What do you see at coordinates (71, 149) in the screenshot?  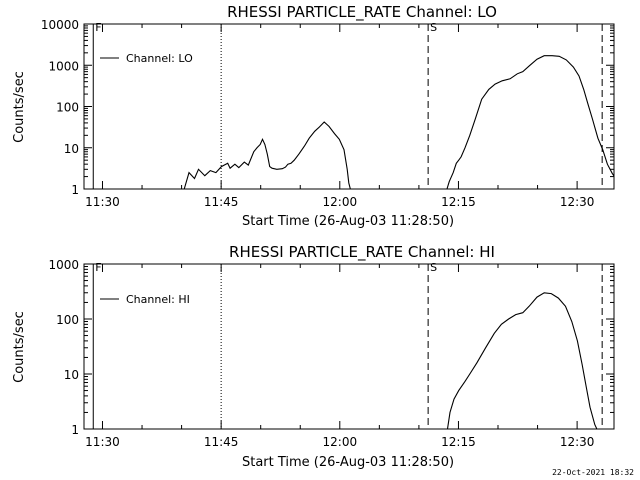 I see `y-tick-label-lo: 10` at bounding box center [71, 149].